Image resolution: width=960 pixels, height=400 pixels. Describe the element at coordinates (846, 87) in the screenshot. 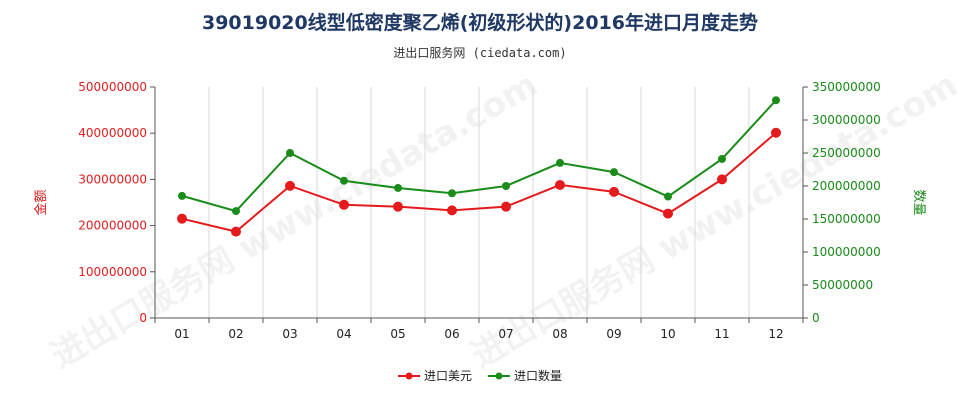

I see `y-tick-label-right: 350000000` at that location.